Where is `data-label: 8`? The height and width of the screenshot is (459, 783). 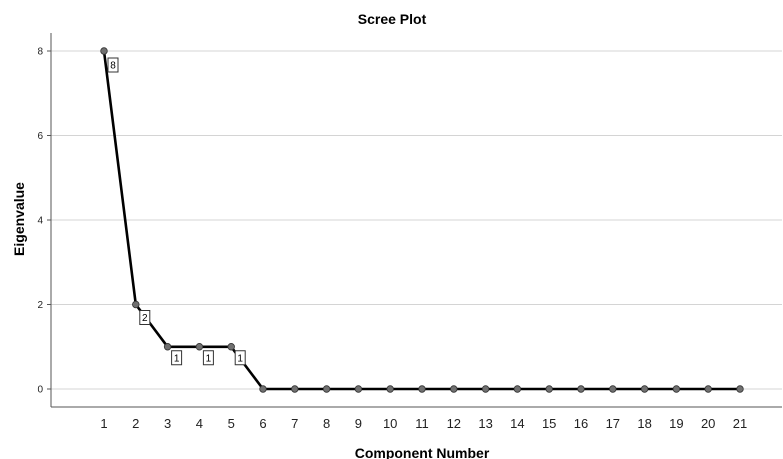 data-label: 8 is located at coordinates (113, 66).